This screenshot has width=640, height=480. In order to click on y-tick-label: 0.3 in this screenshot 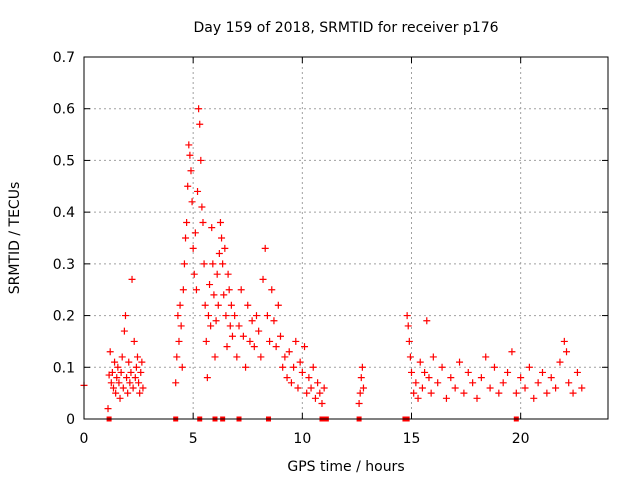, I will do `click(64, 265)`.